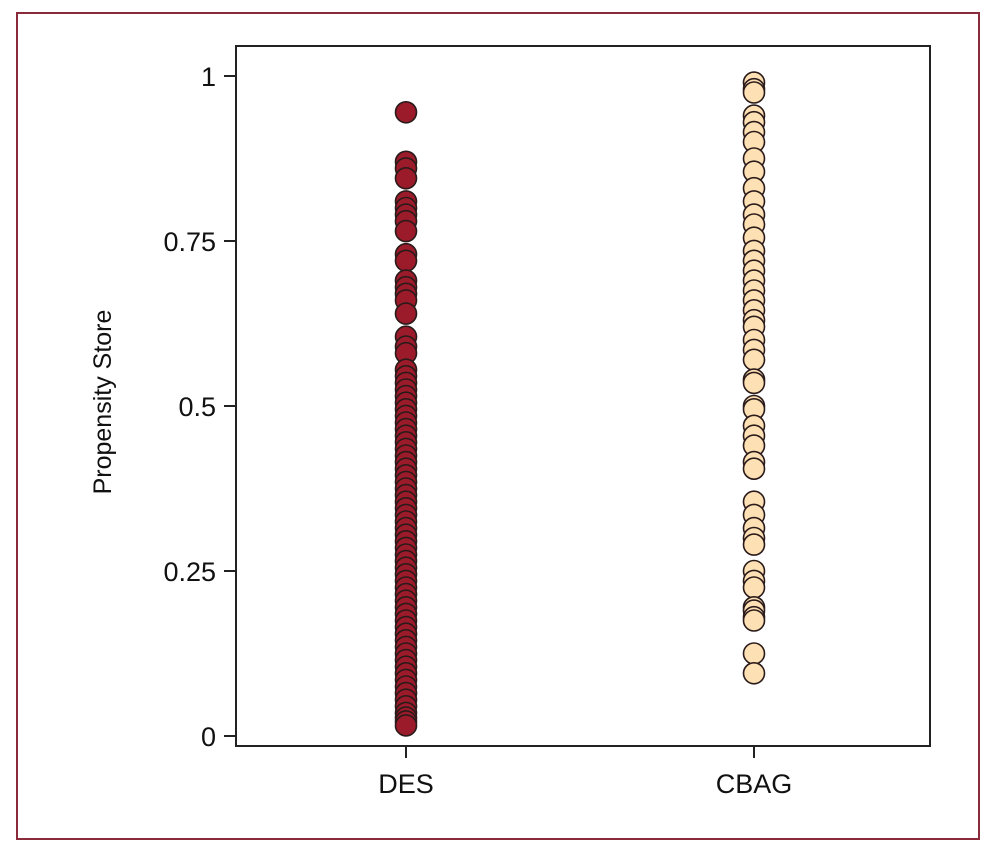 Image resolution: width=1004 pixels, height=858 pixels. I want to click on y-tick-label: 0.25, so click(189, 572).